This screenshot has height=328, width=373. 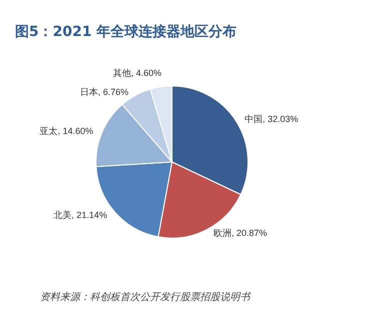 What do you see at coordinates (240, 233) in the screenshot?
I see `slice-label: 欧洲, 20.87%` at bounding box center [240, 233].